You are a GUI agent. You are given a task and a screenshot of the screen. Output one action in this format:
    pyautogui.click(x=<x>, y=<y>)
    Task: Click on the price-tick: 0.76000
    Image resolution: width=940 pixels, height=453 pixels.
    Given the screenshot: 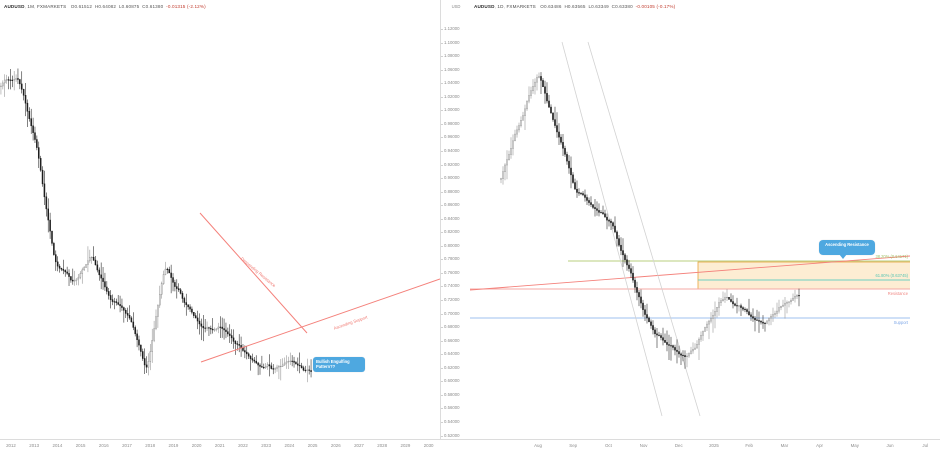 What is the action you would take?
    pyautogui.click(x=456, y=273)
    